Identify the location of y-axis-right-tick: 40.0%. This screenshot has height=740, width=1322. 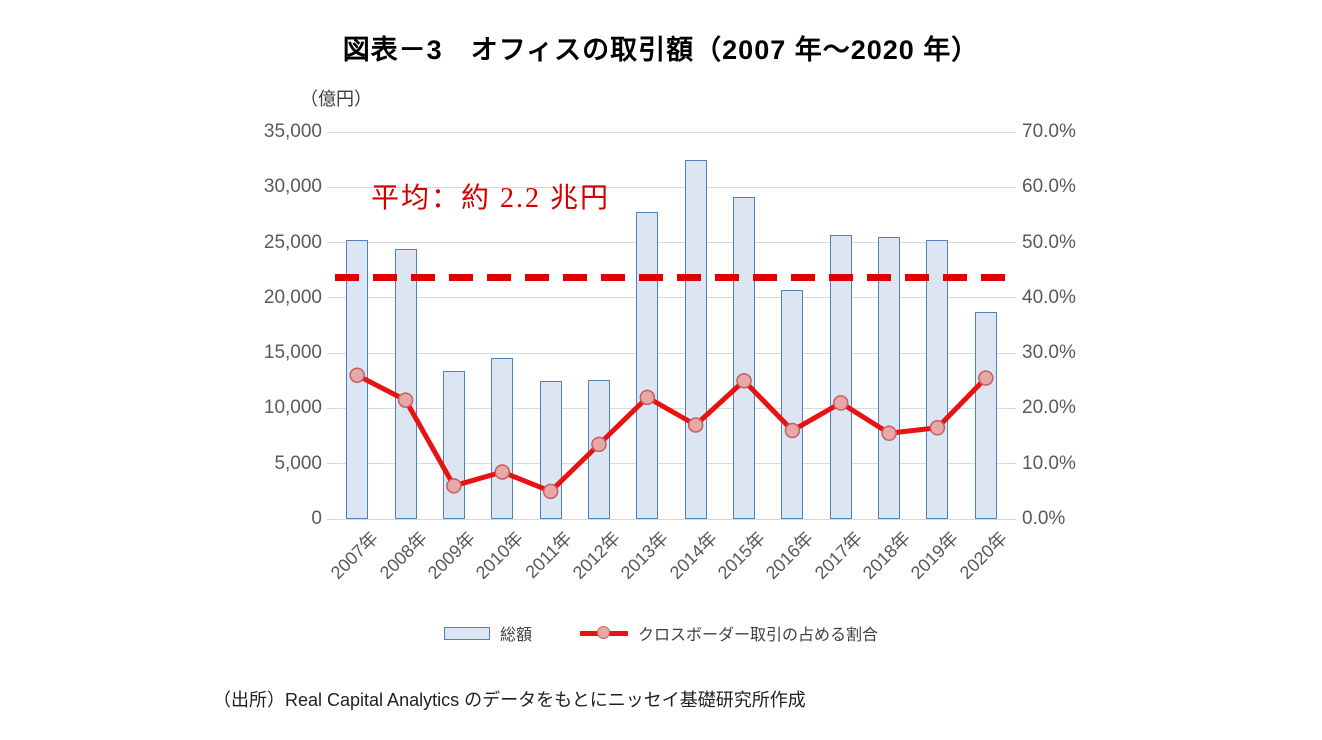
(1049, 297).